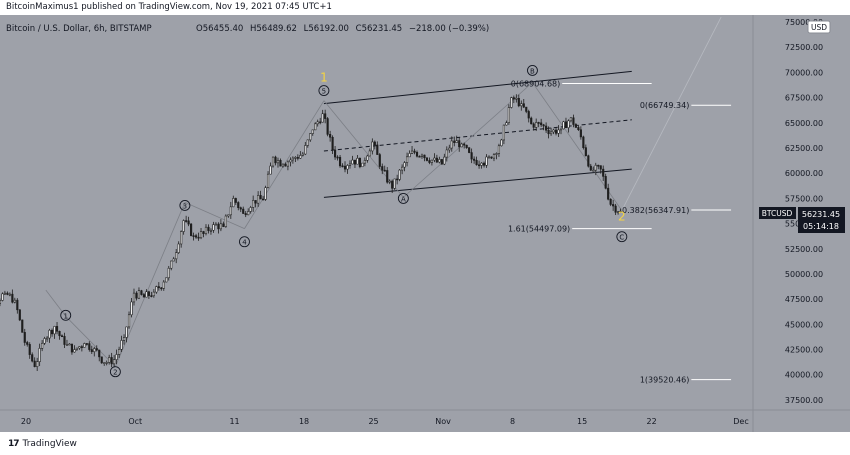 The height and width of the screenshot is (455, 850). Describe the element at coordinates (385, 421) in the screenshot. I see `time-axis: 20 Oct 11 18 25 Nov 8 15 22 Dec` at that location.